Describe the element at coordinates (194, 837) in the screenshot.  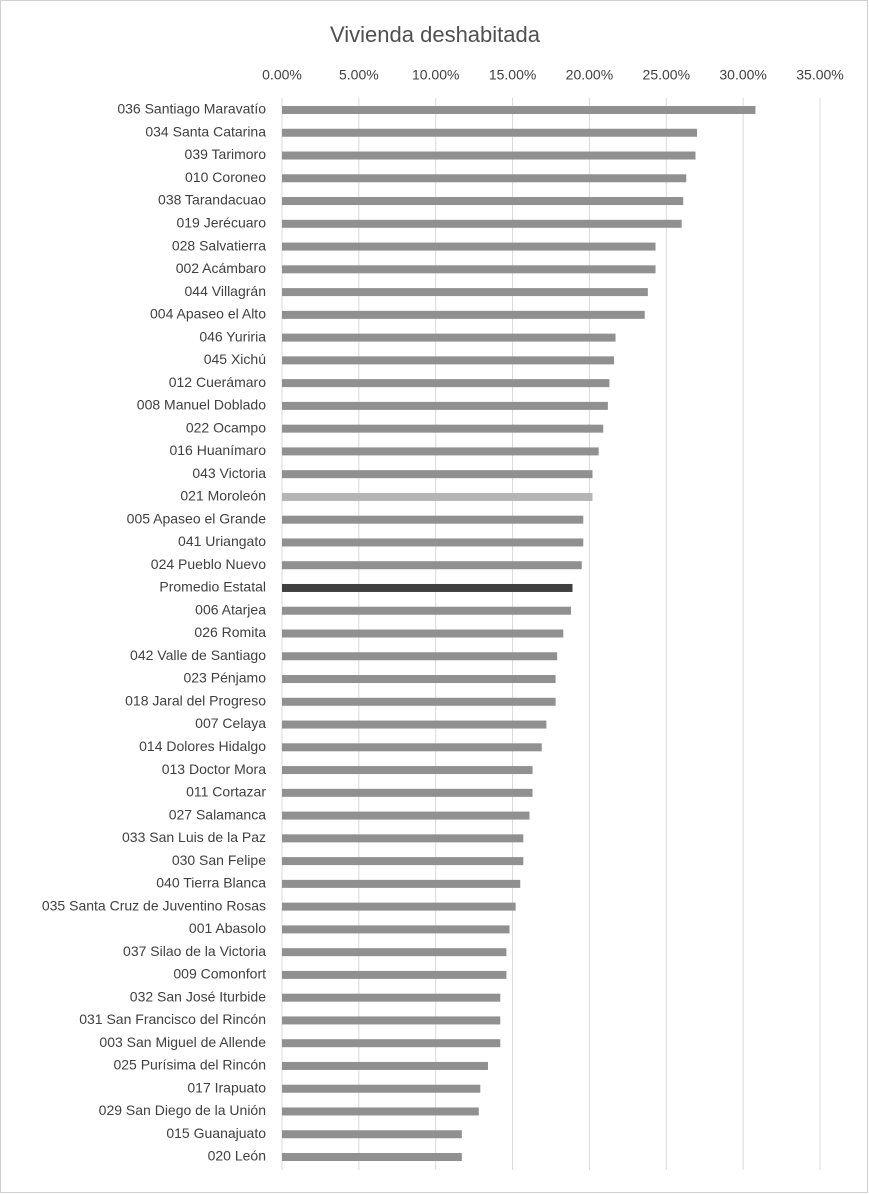
I see `y-tick-label: 033 San Luis de la Paz` at that location.